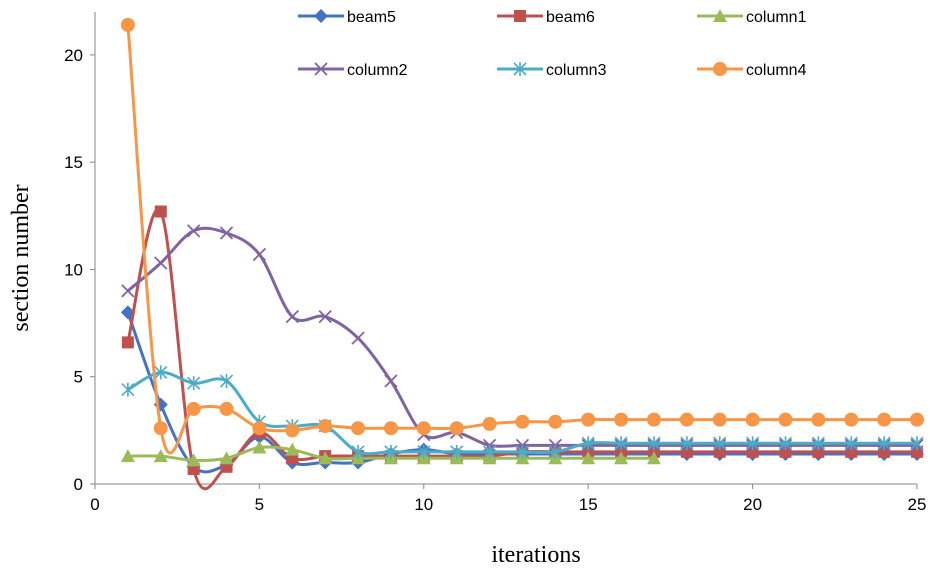 The image size is (930, 569). Describe the element at coordinates (73, 269) in the screenshot. I see `y-tick-label: 10` at that location.